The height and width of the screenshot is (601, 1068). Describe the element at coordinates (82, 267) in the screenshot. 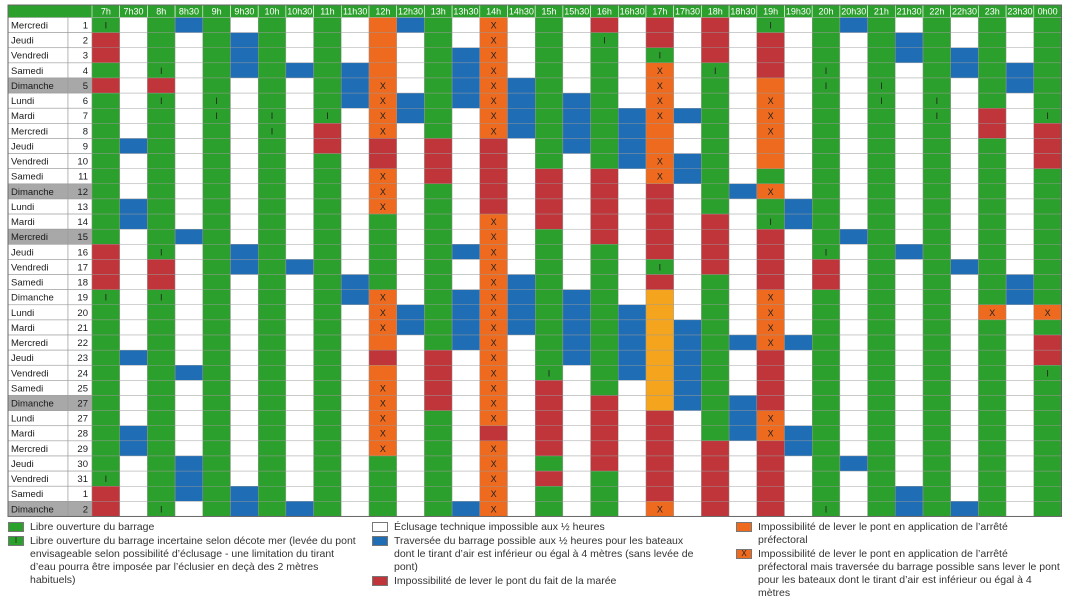

I see `date-label: 17` at that location.